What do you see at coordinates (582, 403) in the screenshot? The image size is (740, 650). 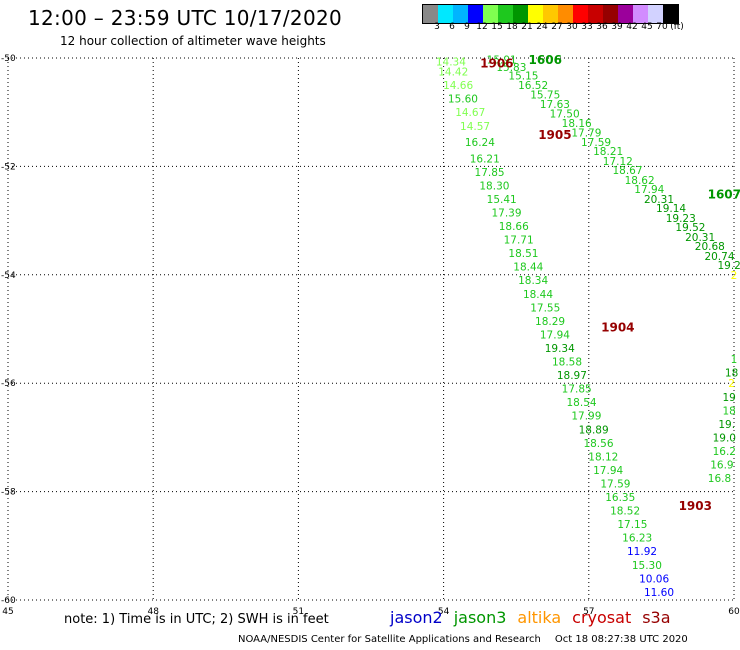 I see `swh-value-label: 18.54` at bounding box center [582, 403].